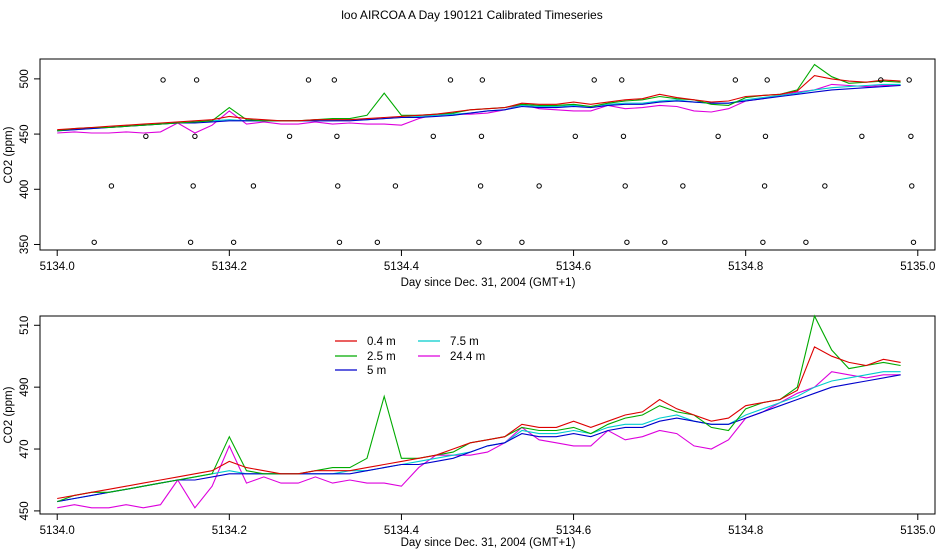  What do you see at coordinates (376, 371) in the screenshot?
I see `legend-label-5m: 5 m` at bounding box center [376, 371].